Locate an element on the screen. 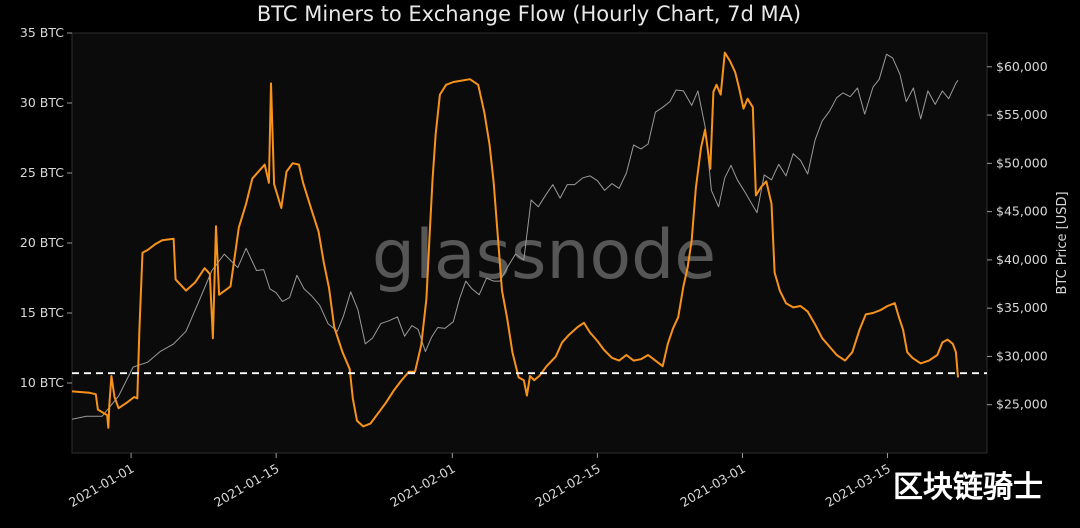 The width and height of the screenshot is (1080, 528). left-tick-label: 30 BTC is located at coordinates (42, 102).